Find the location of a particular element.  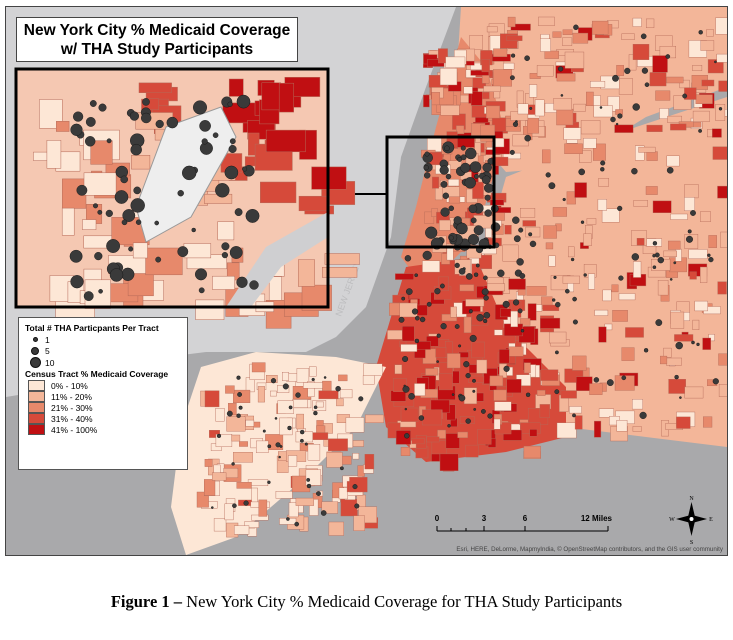

legend-participants-title: Total # THA Particpants Per Tract is located at coordinates (92, 328).